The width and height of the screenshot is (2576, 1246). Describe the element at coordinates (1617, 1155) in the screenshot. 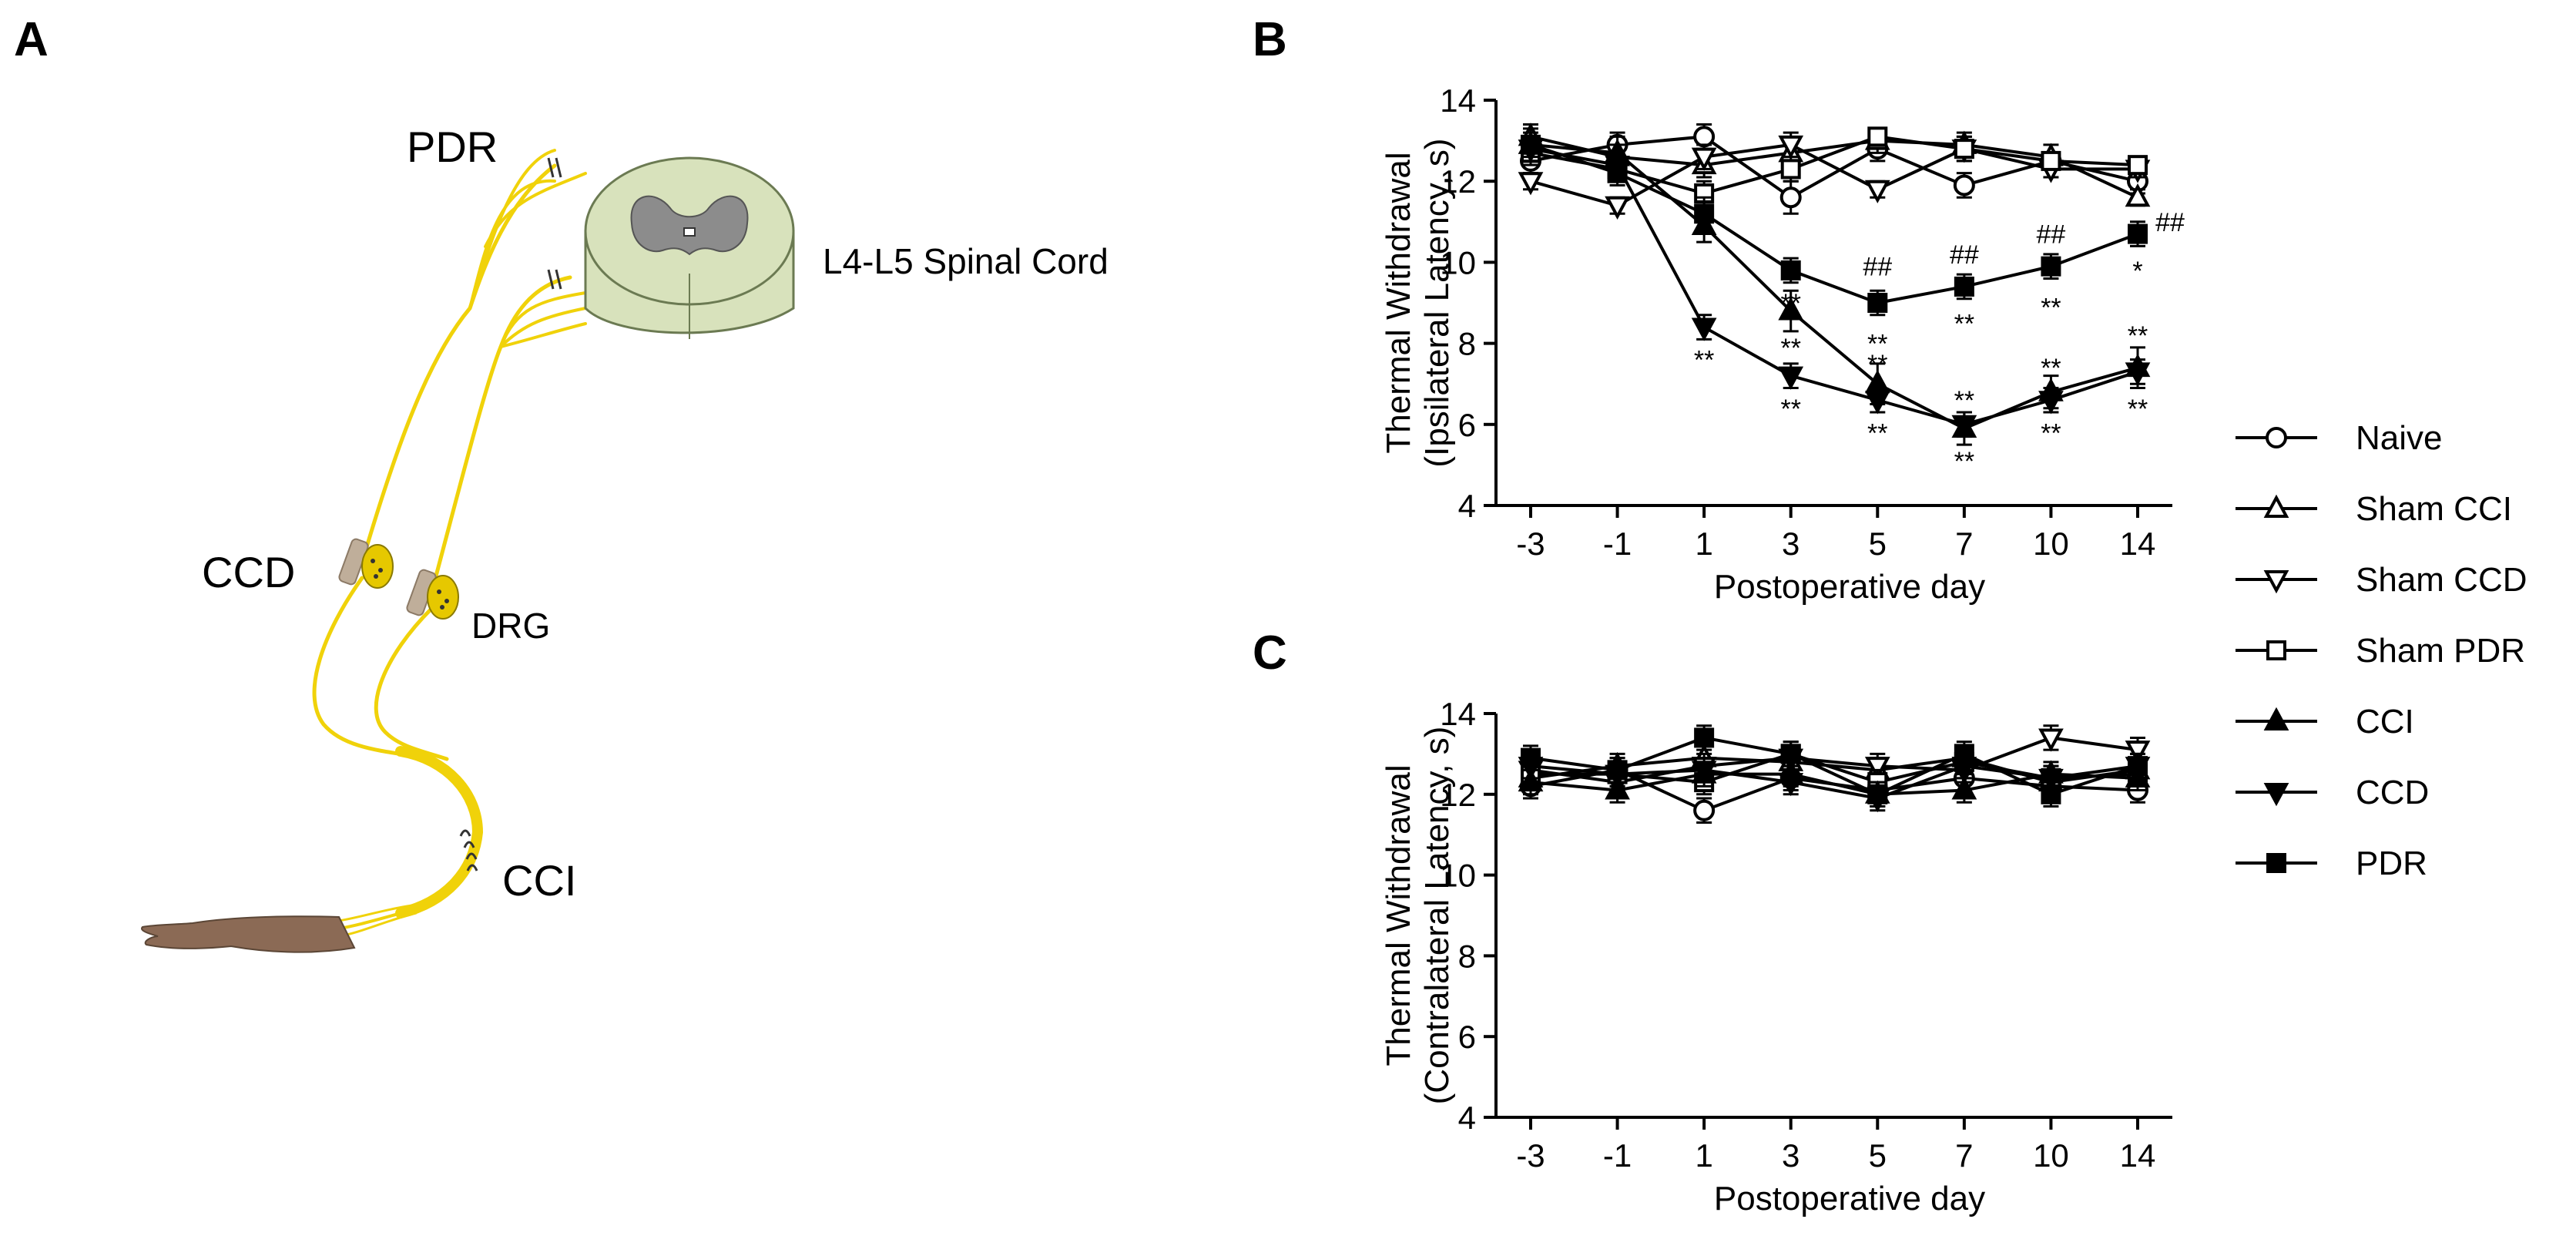

I see `x-tick-label: -1` at that location.